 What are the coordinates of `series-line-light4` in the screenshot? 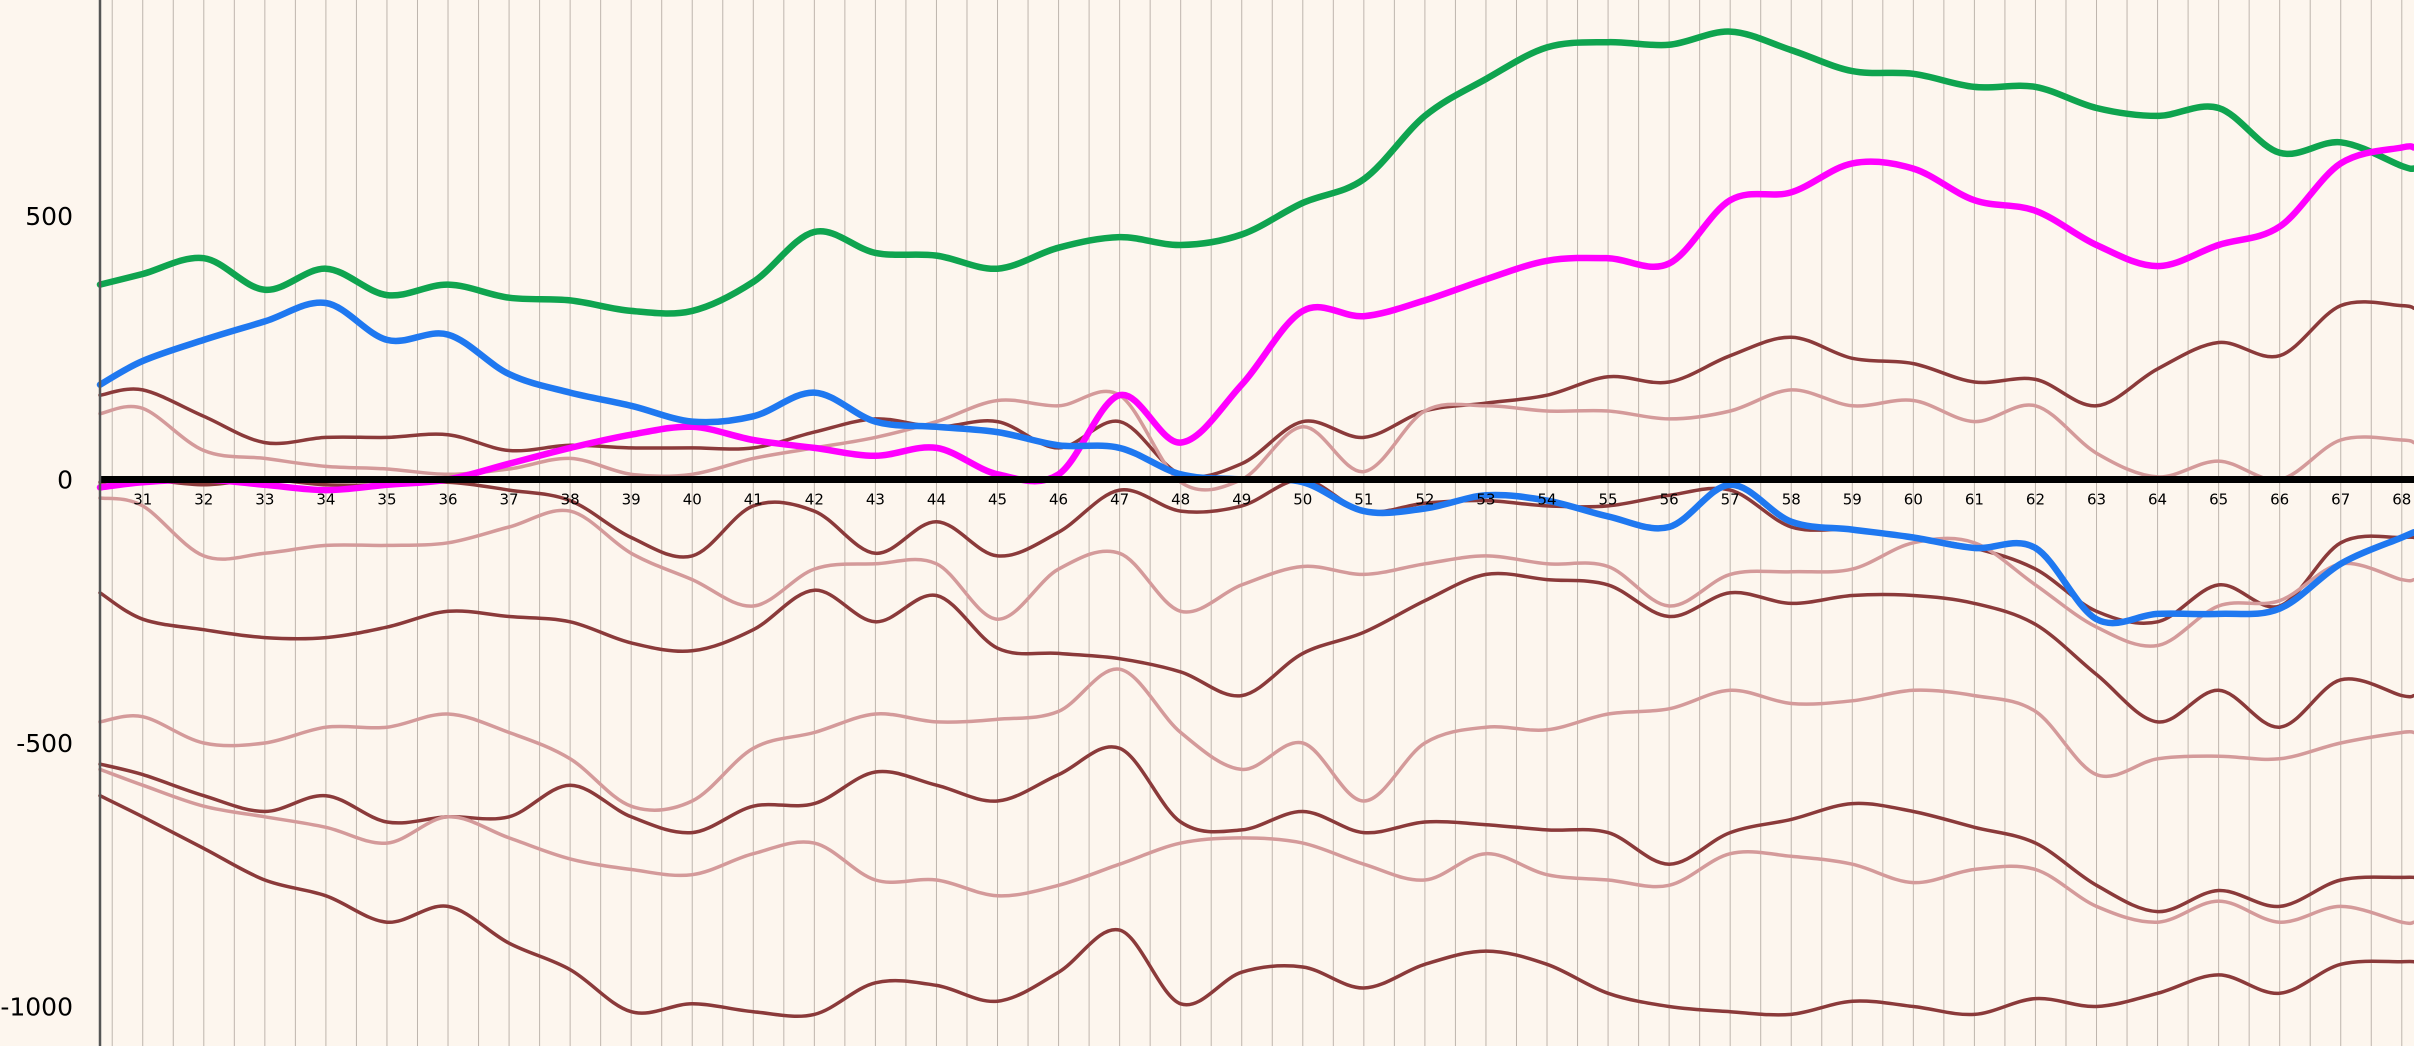 It's located at (1256, 846).